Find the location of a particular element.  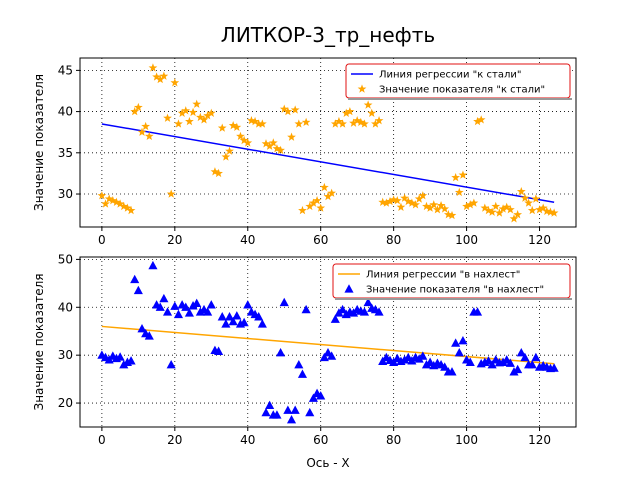

x-tick-label-top-0: 0 is located at coordinates (102, 240).